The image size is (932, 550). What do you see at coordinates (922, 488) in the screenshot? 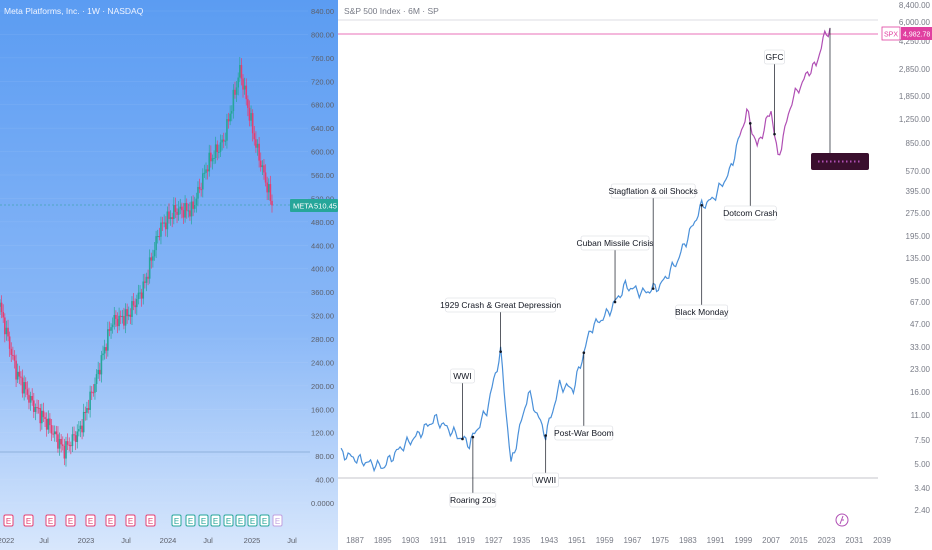
I see `spx-price-tick: 3.40` at bounding box center [922, 488].